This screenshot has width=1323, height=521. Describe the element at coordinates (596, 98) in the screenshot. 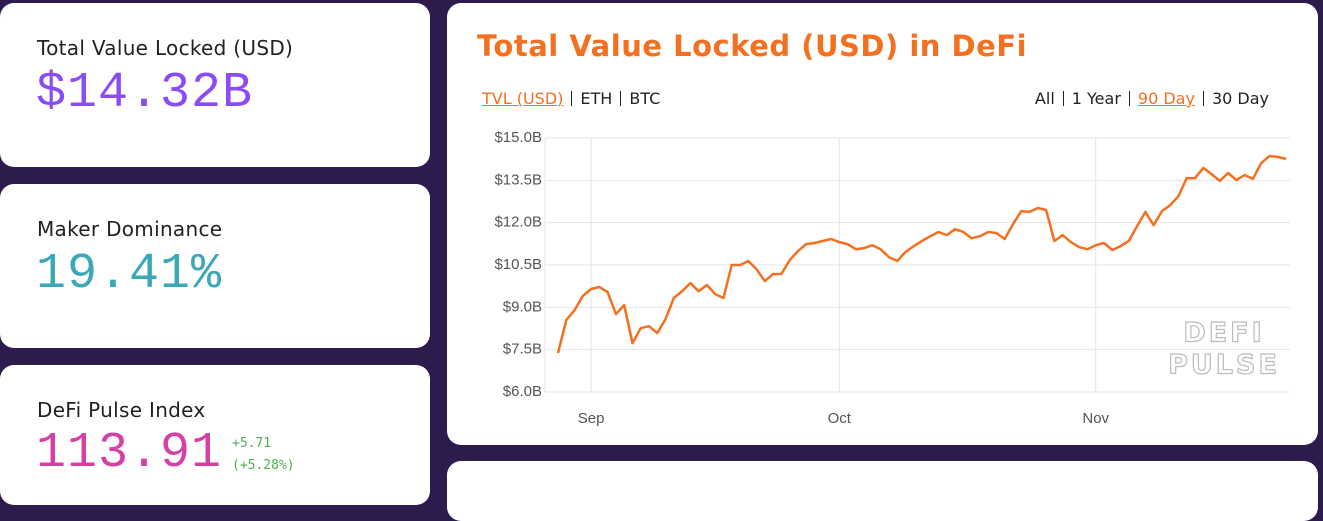

I see `tab: ETH` at that location.